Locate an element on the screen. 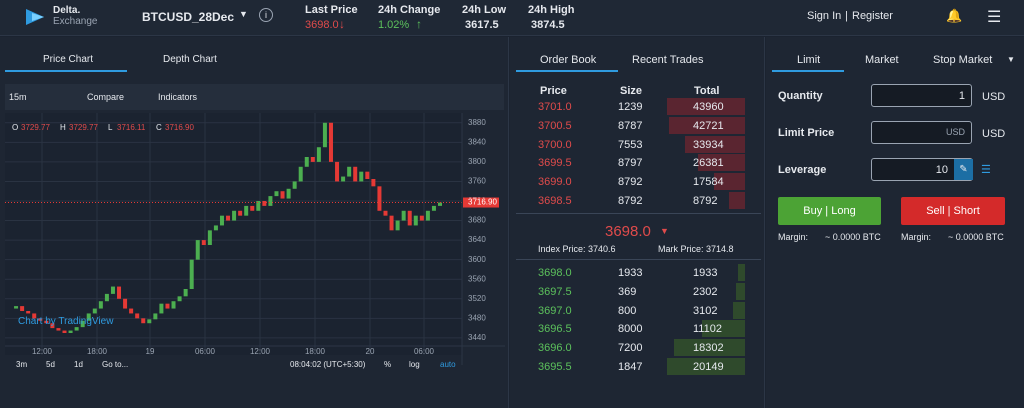 The height and width of the screenshot is (408, 1024). time-label: 18:00 is located at coordinates (97, 351).